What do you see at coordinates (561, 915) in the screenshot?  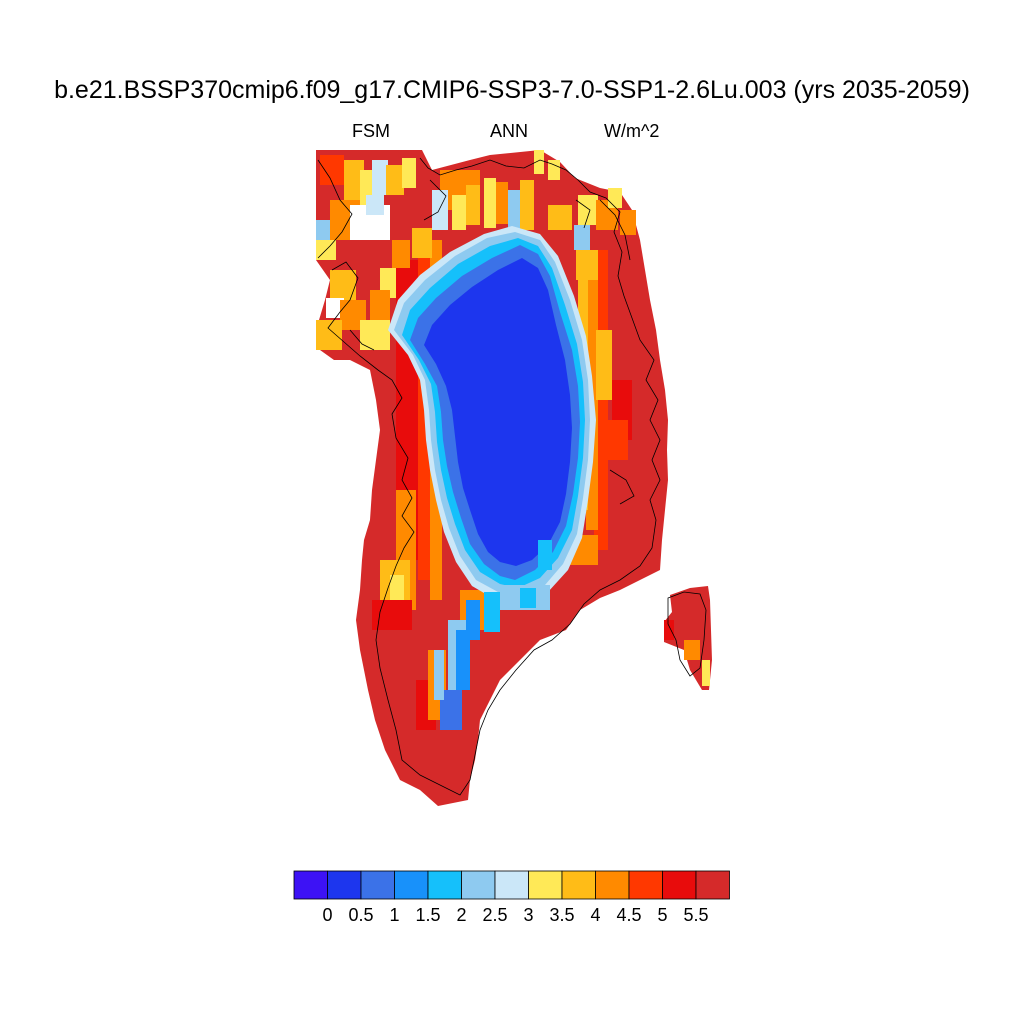 I see `colorbar-tick-label: 3.5` at bounding box center [561, 915].